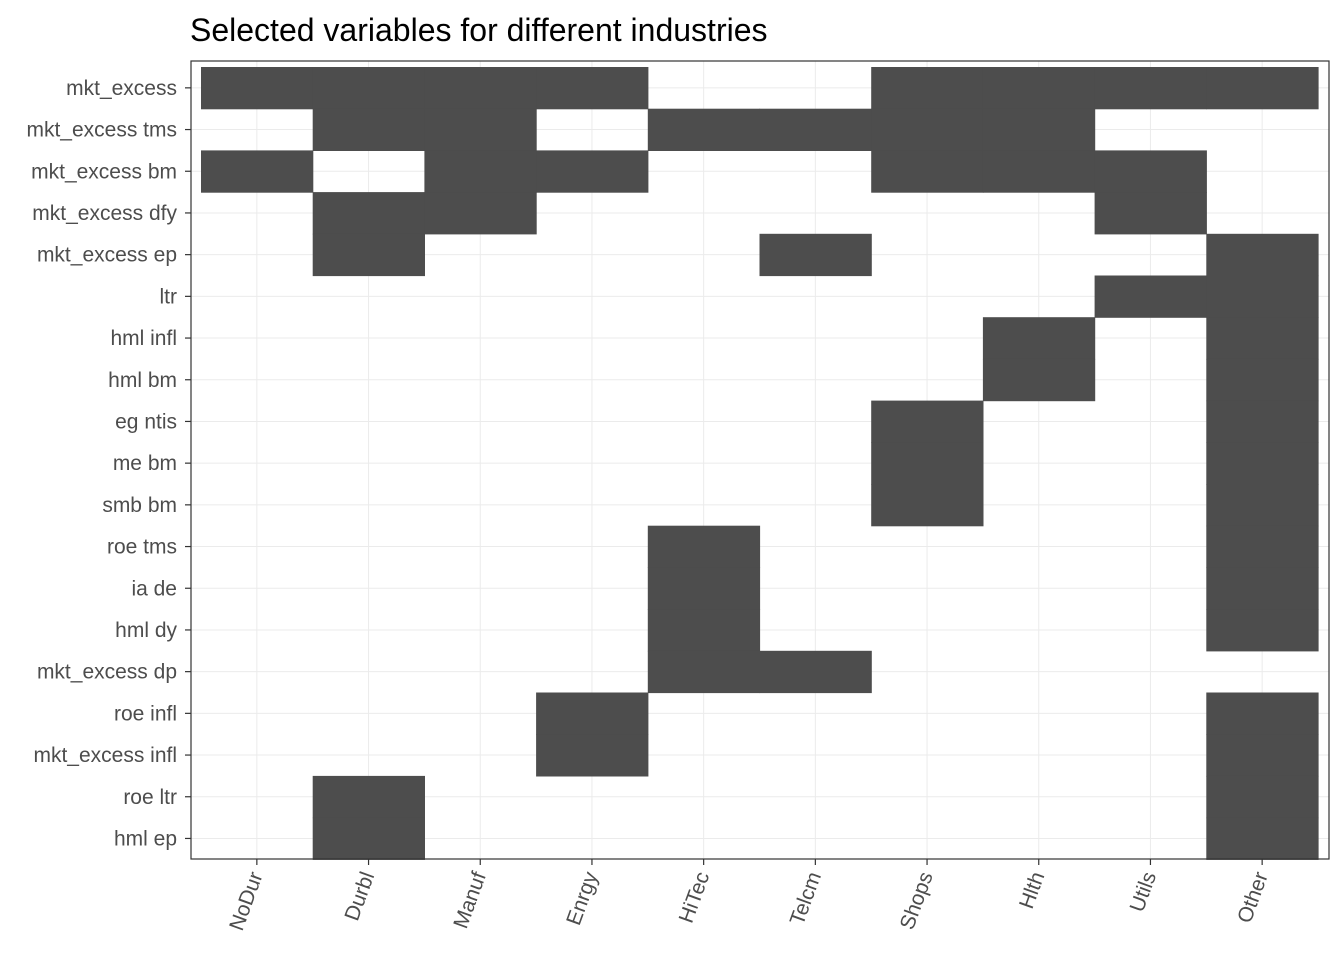 The height and width of the screenshot is (960, 1344). What do you see at coordinates (806, 898) in the screenshot?
I see `x-tick-label: Telcm` at bounding box center [806, 898].